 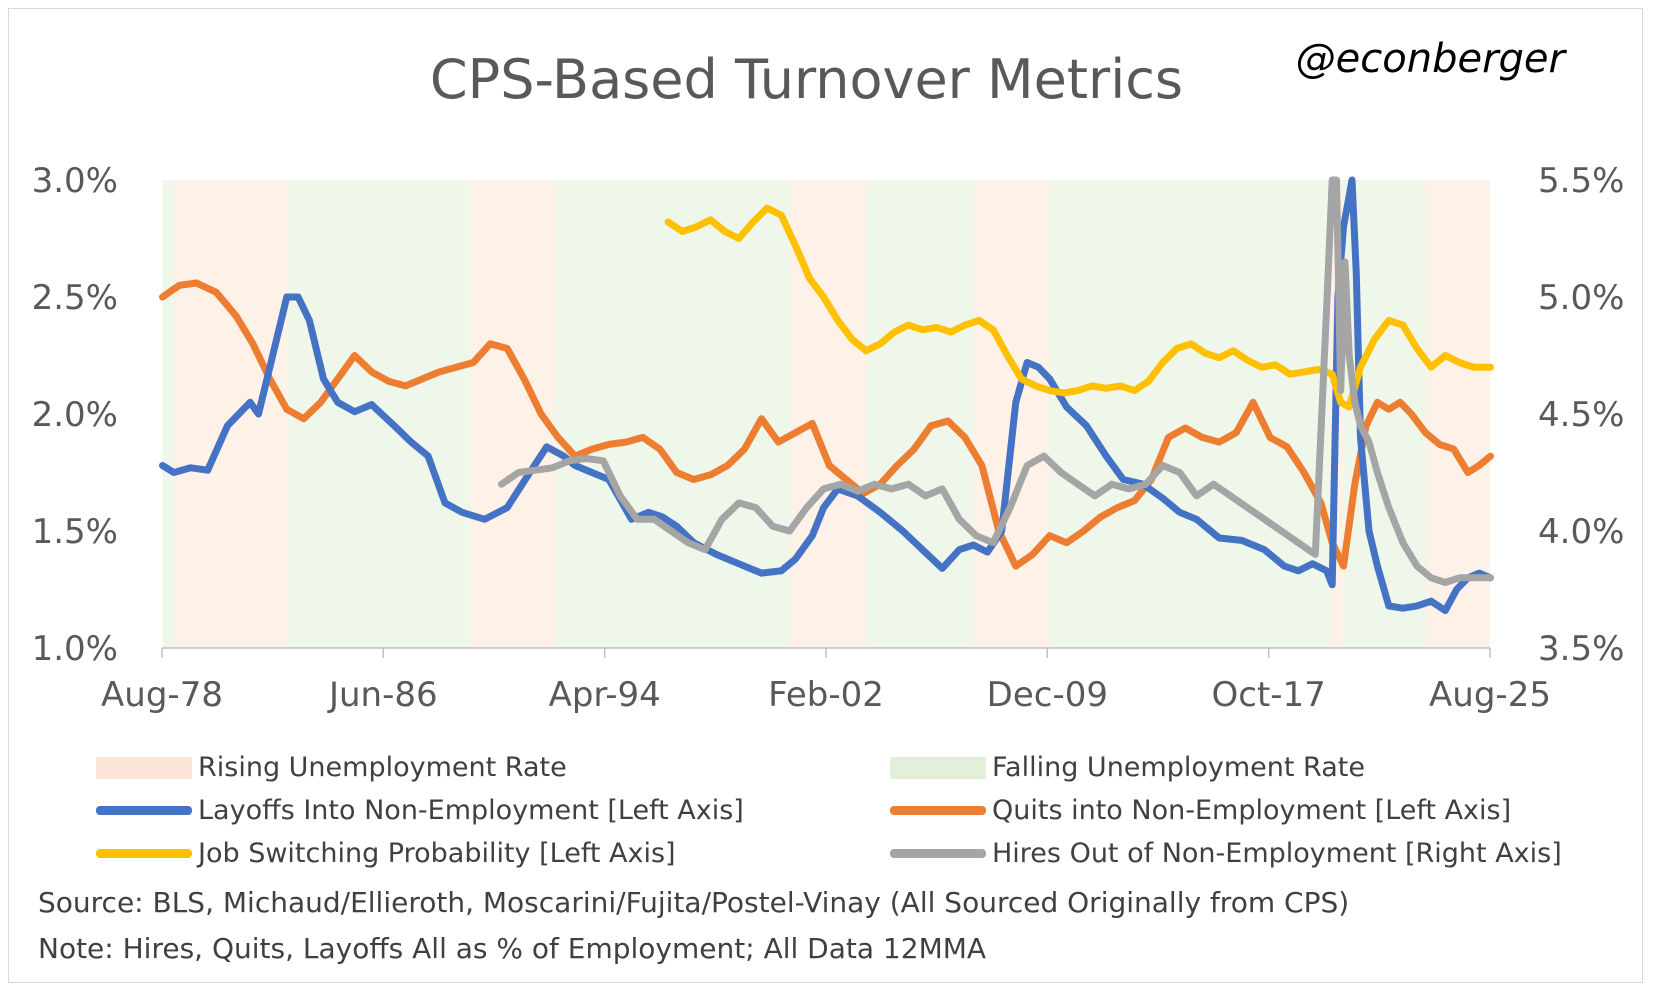 I want to click on legend-item-falling: Falling Unemployment Rate, so click(x=1127, y=767).